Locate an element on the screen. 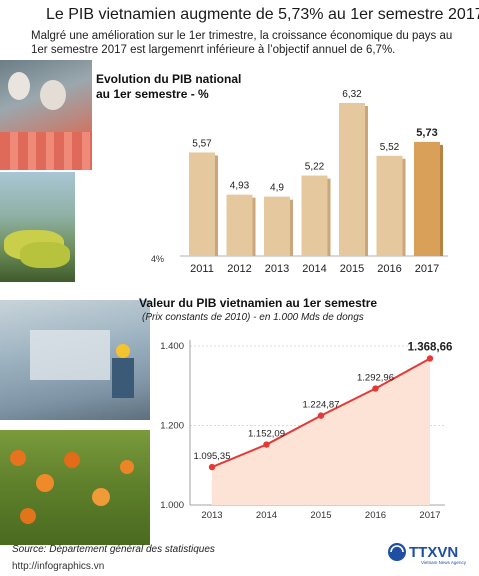 The width and height of the screenshot is (479, 576). area-value-label: 1.292,96 is located at coordinates (375, 378).